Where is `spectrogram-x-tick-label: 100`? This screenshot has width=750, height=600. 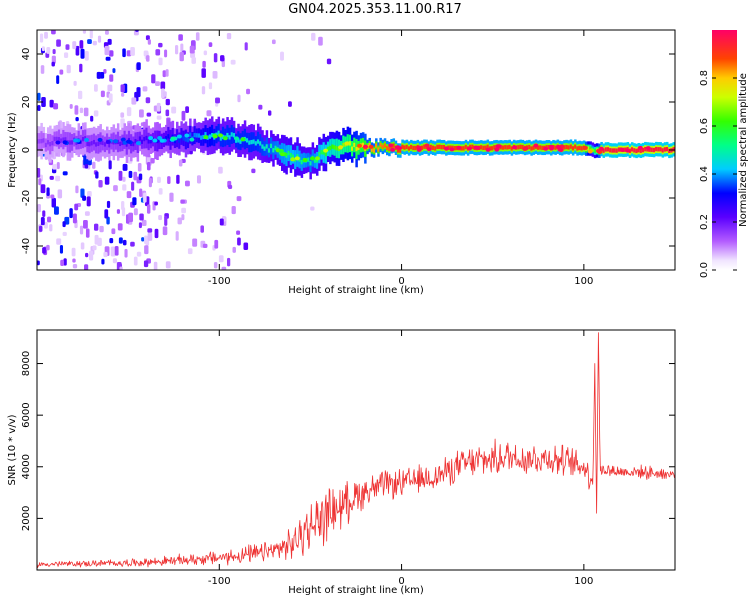 spectrogram-x-tick-label: 100 is located at coordinates (583, 281).